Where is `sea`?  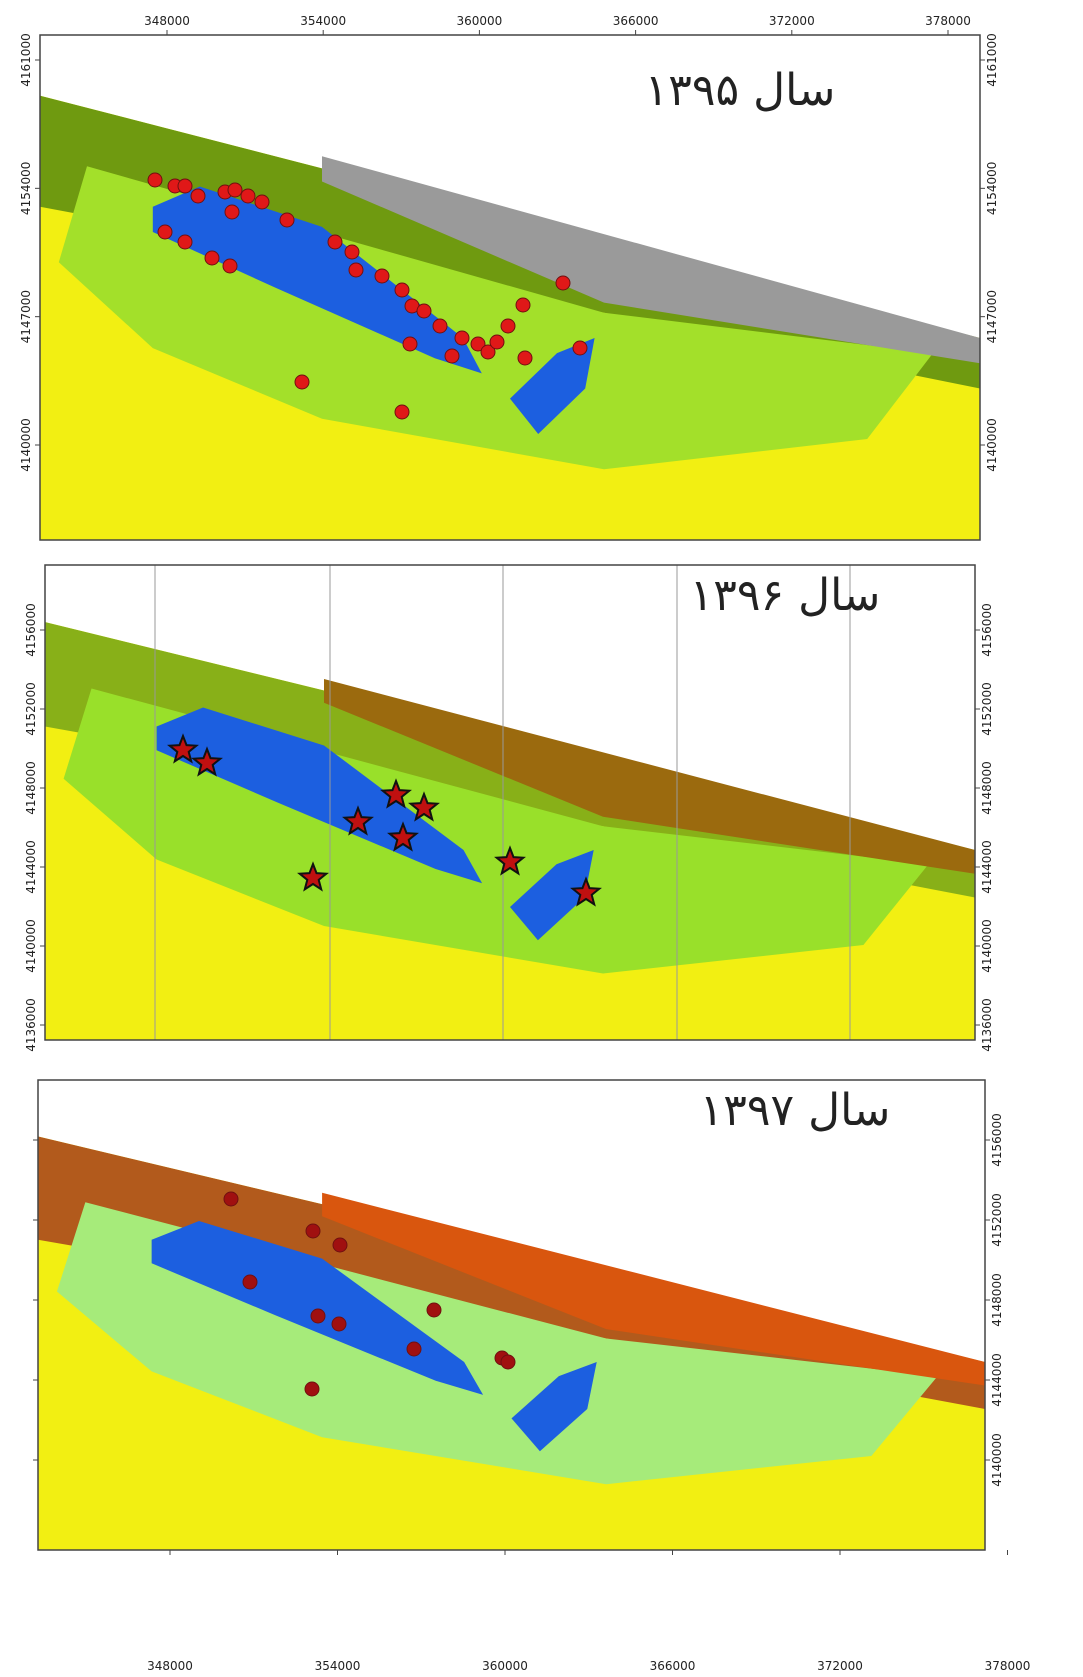
sea is located at coordinates (511, 1221).